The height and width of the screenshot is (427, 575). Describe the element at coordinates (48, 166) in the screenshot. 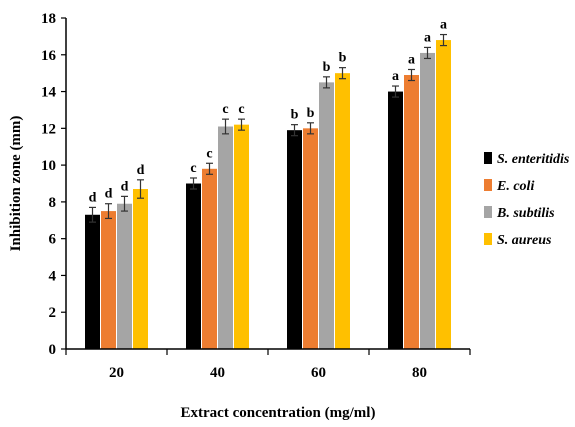

I see `y-tick-label: 10` at that location.